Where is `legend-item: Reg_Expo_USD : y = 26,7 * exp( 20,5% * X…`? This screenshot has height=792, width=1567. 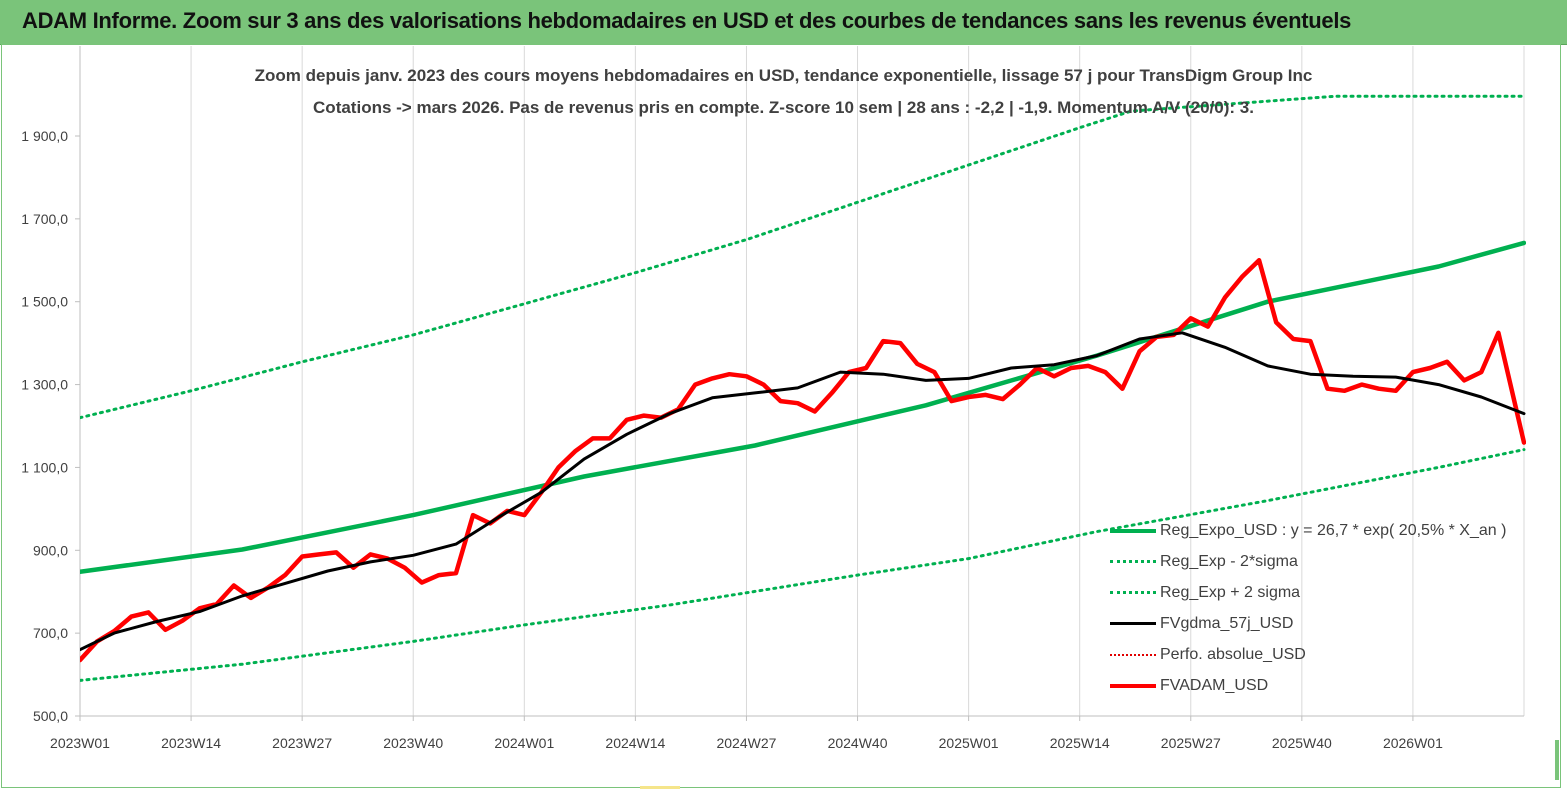 legend-item: Reg_Expo_USD : y = 26,7 * exp( 20,5% * X… is located at coordinates (1320, 530).